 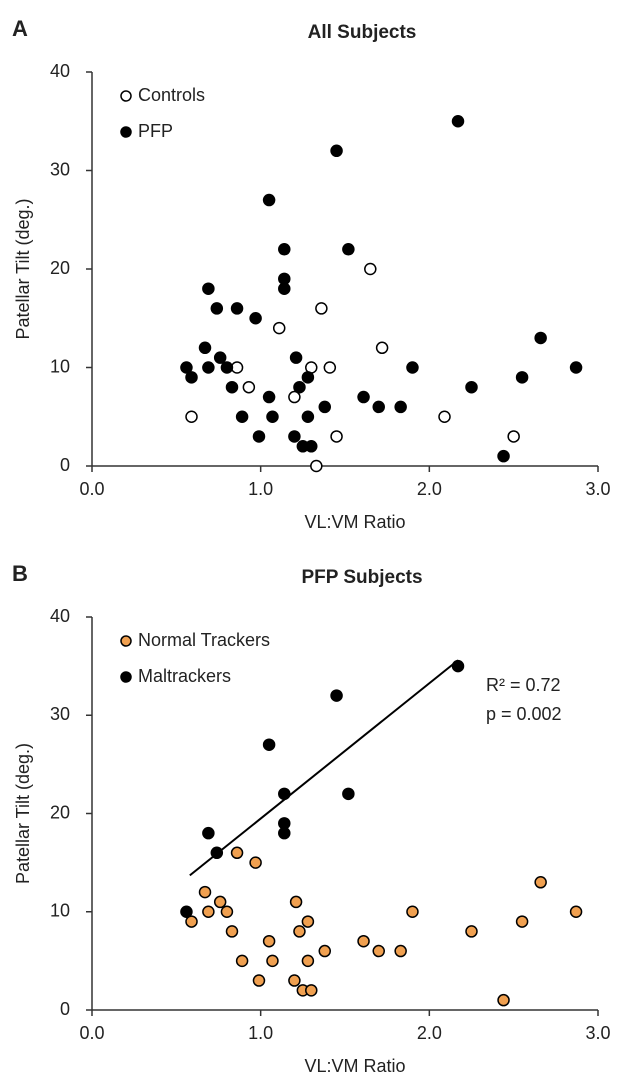 What do you see at coordinates (155, 131) in the screenshot?
I see `legend-label: PFP` at bounding box center [155, 131].